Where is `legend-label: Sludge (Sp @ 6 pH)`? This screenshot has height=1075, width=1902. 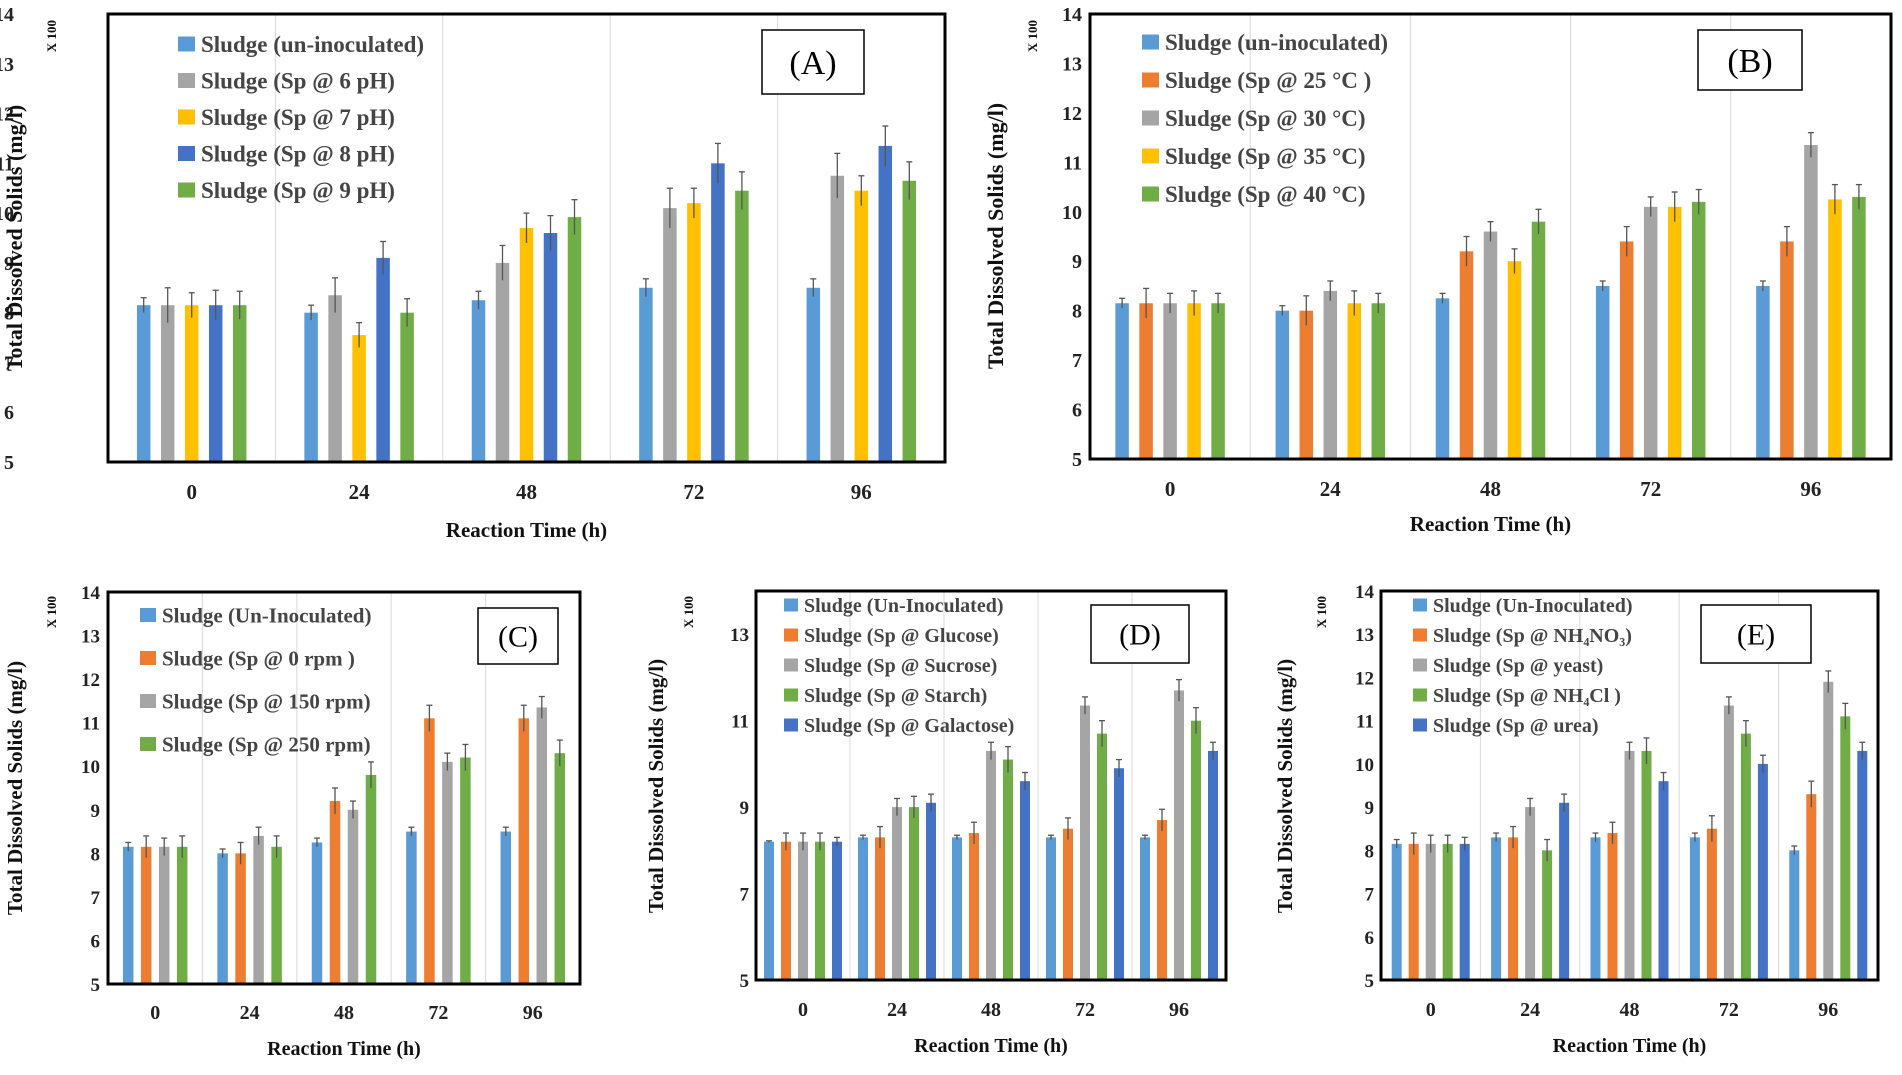
legend-label: Sludge (Sp @ 6 pH) is located at coordinates (298, 82).